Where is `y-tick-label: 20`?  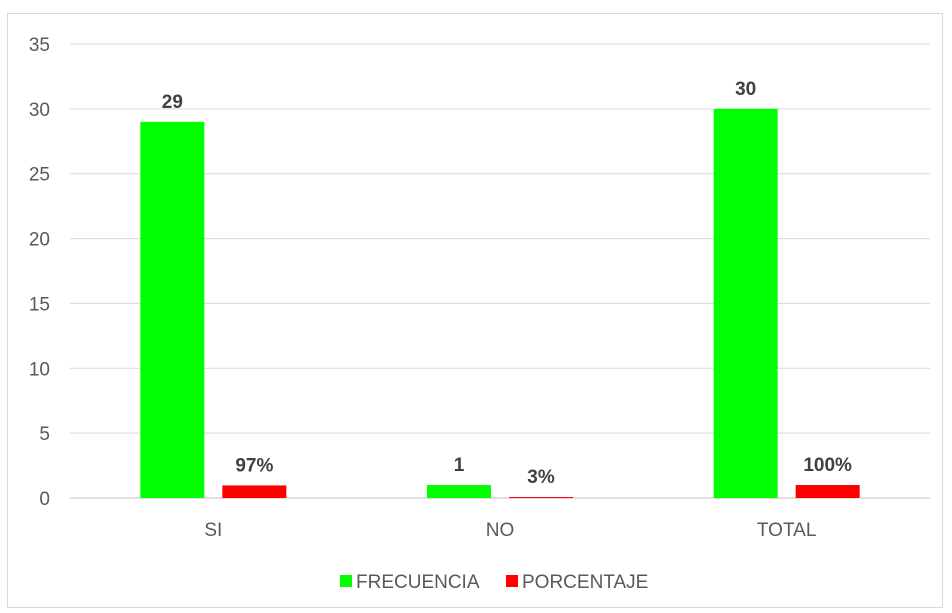
y-tick-label: 20 is located at coordinates (39, 240).